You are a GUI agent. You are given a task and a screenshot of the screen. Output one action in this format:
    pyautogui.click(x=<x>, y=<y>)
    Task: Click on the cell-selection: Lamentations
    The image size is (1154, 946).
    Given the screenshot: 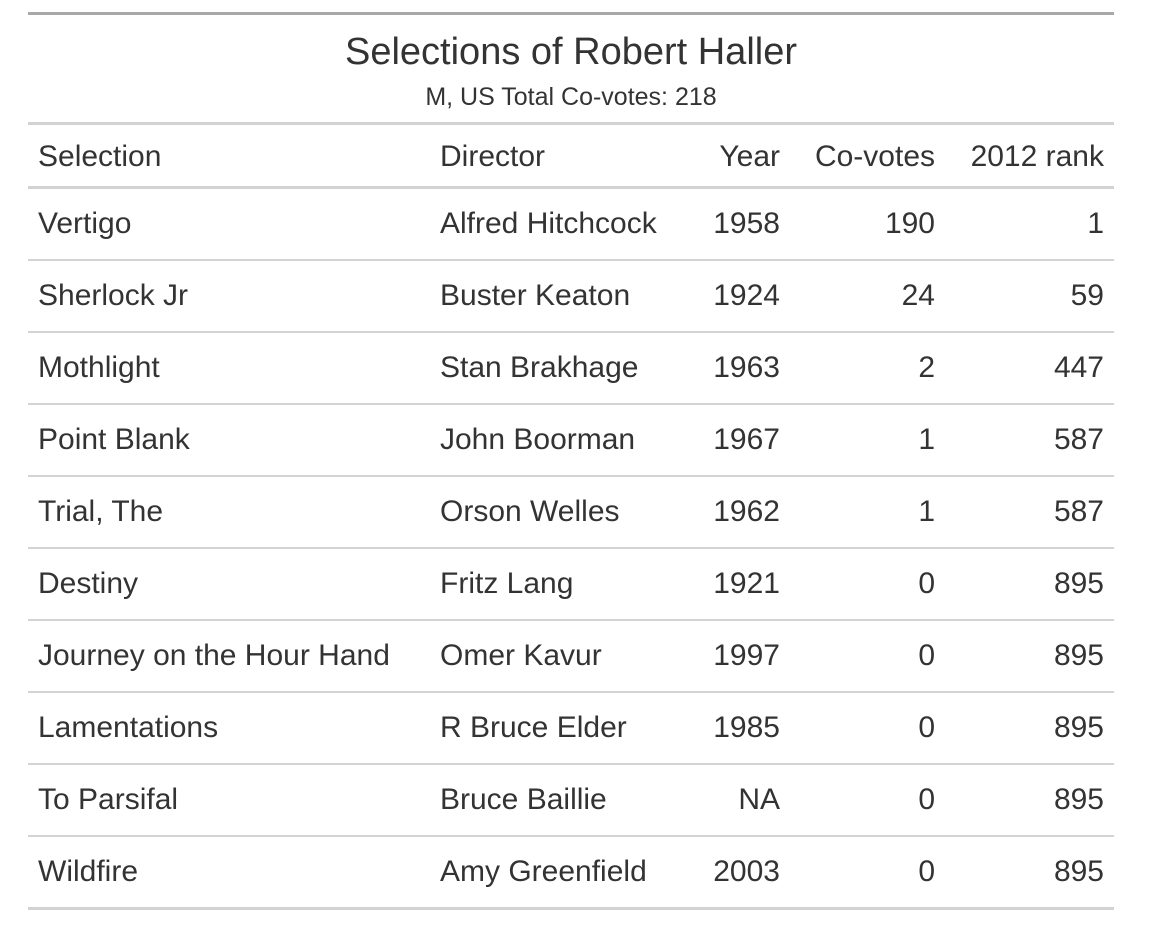 What is the action you would take?
    pyautogui.click(x=229, y=728)
    